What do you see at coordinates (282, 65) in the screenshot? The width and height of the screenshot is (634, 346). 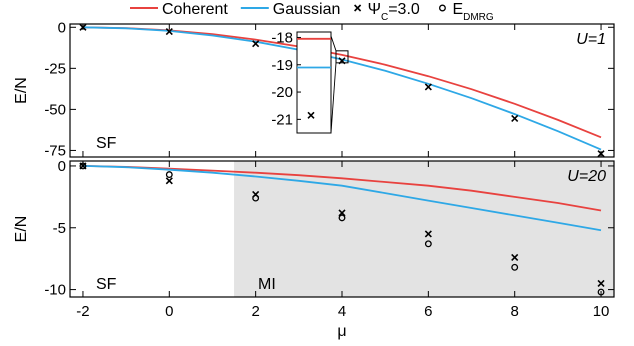 I see `inset-tick-label-1: -19` at bounding box center [282, 65].